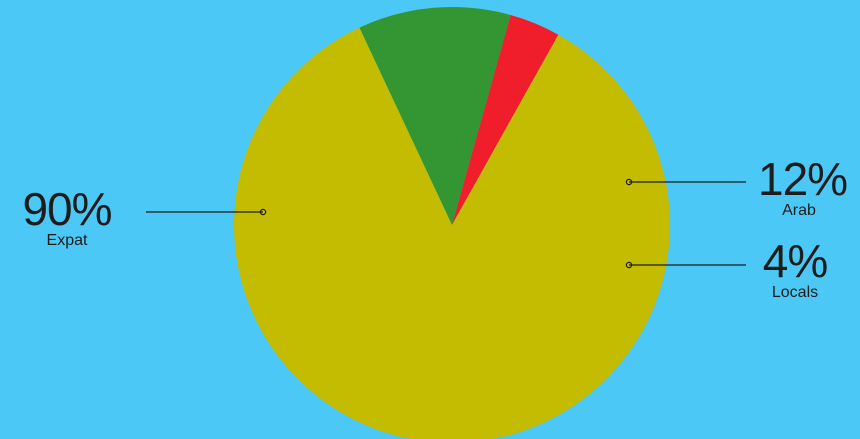 The width and height of the screenshot is (860, 439). What do you see at coordinates (795, 261) in the screenshot?
I see `slice-label-value: 4%` at bounding box center [795, 261].